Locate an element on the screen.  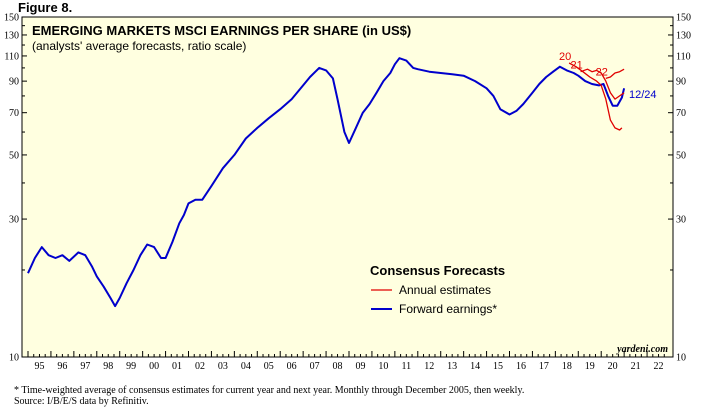
x-tick-label: 21 is located at coordinates (636, 366).